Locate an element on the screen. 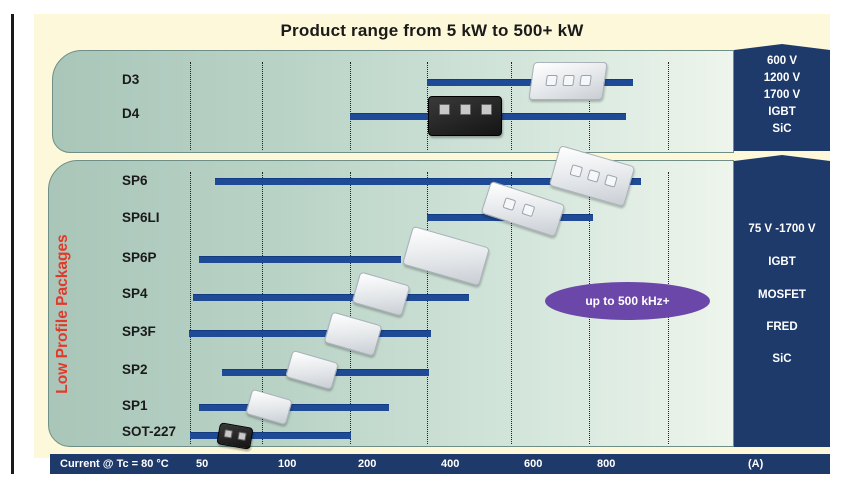  bottom-spec-2: IGBT is located at coordinates (782, 262).